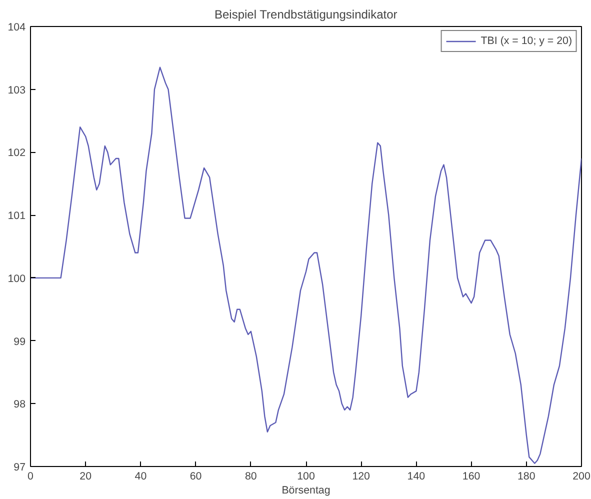 This screenshot has height=499, width=591. I want to click on x-tick-label: 80, so click(250, 476).